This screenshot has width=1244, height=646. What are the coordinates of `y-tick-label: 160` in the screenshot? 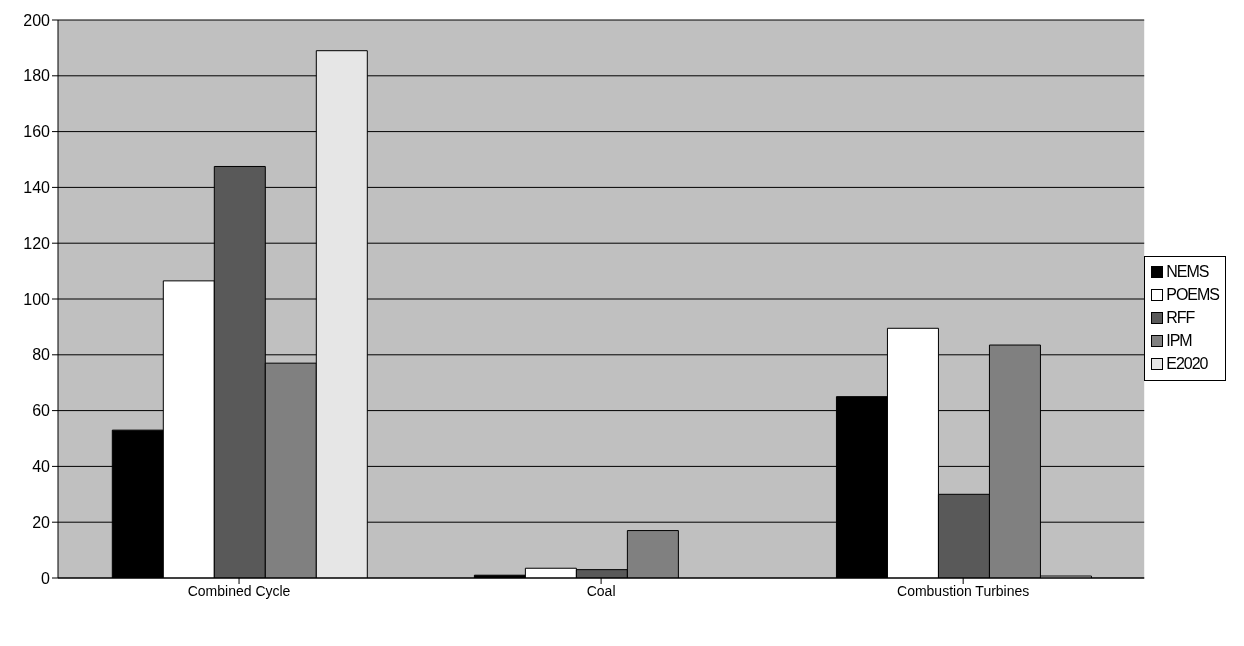 It's located at (37, 132).